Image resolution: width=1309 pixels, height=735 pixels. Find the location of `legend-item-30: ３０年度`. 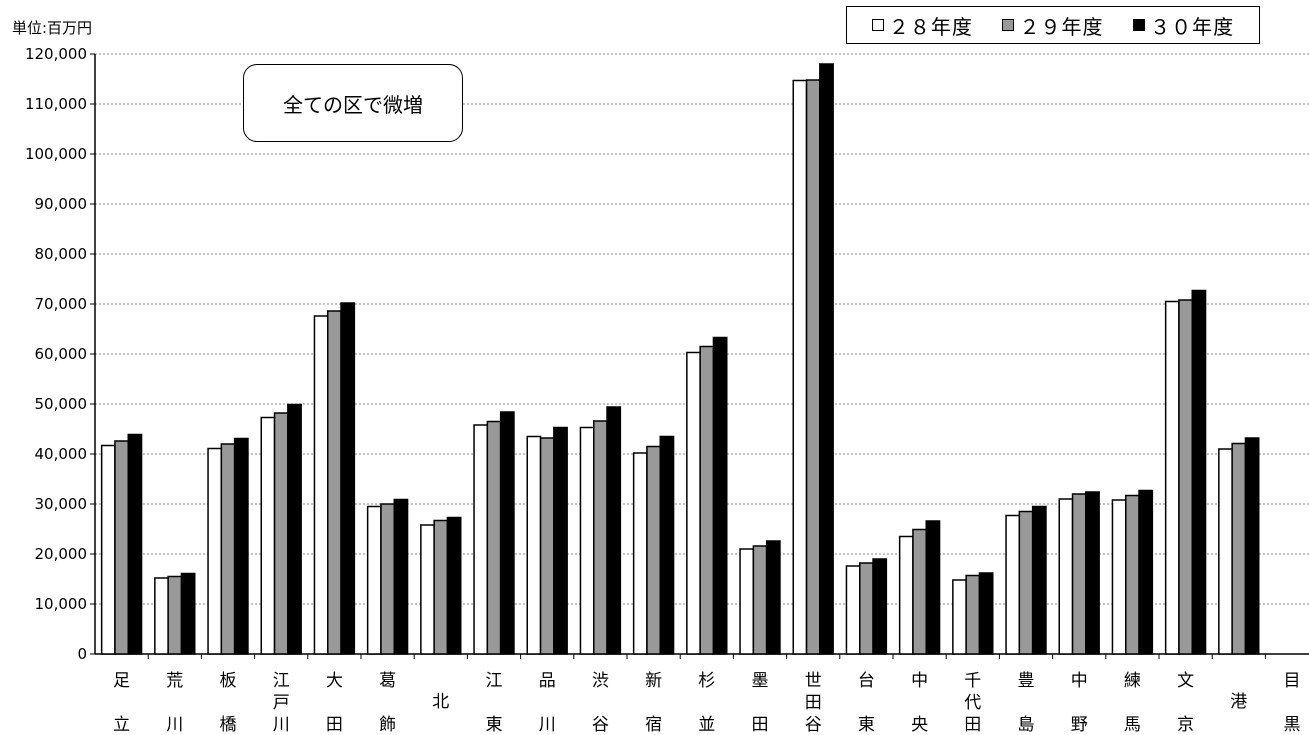

legend-item-30: ３０年度 is located at coordinates (1183, 25).